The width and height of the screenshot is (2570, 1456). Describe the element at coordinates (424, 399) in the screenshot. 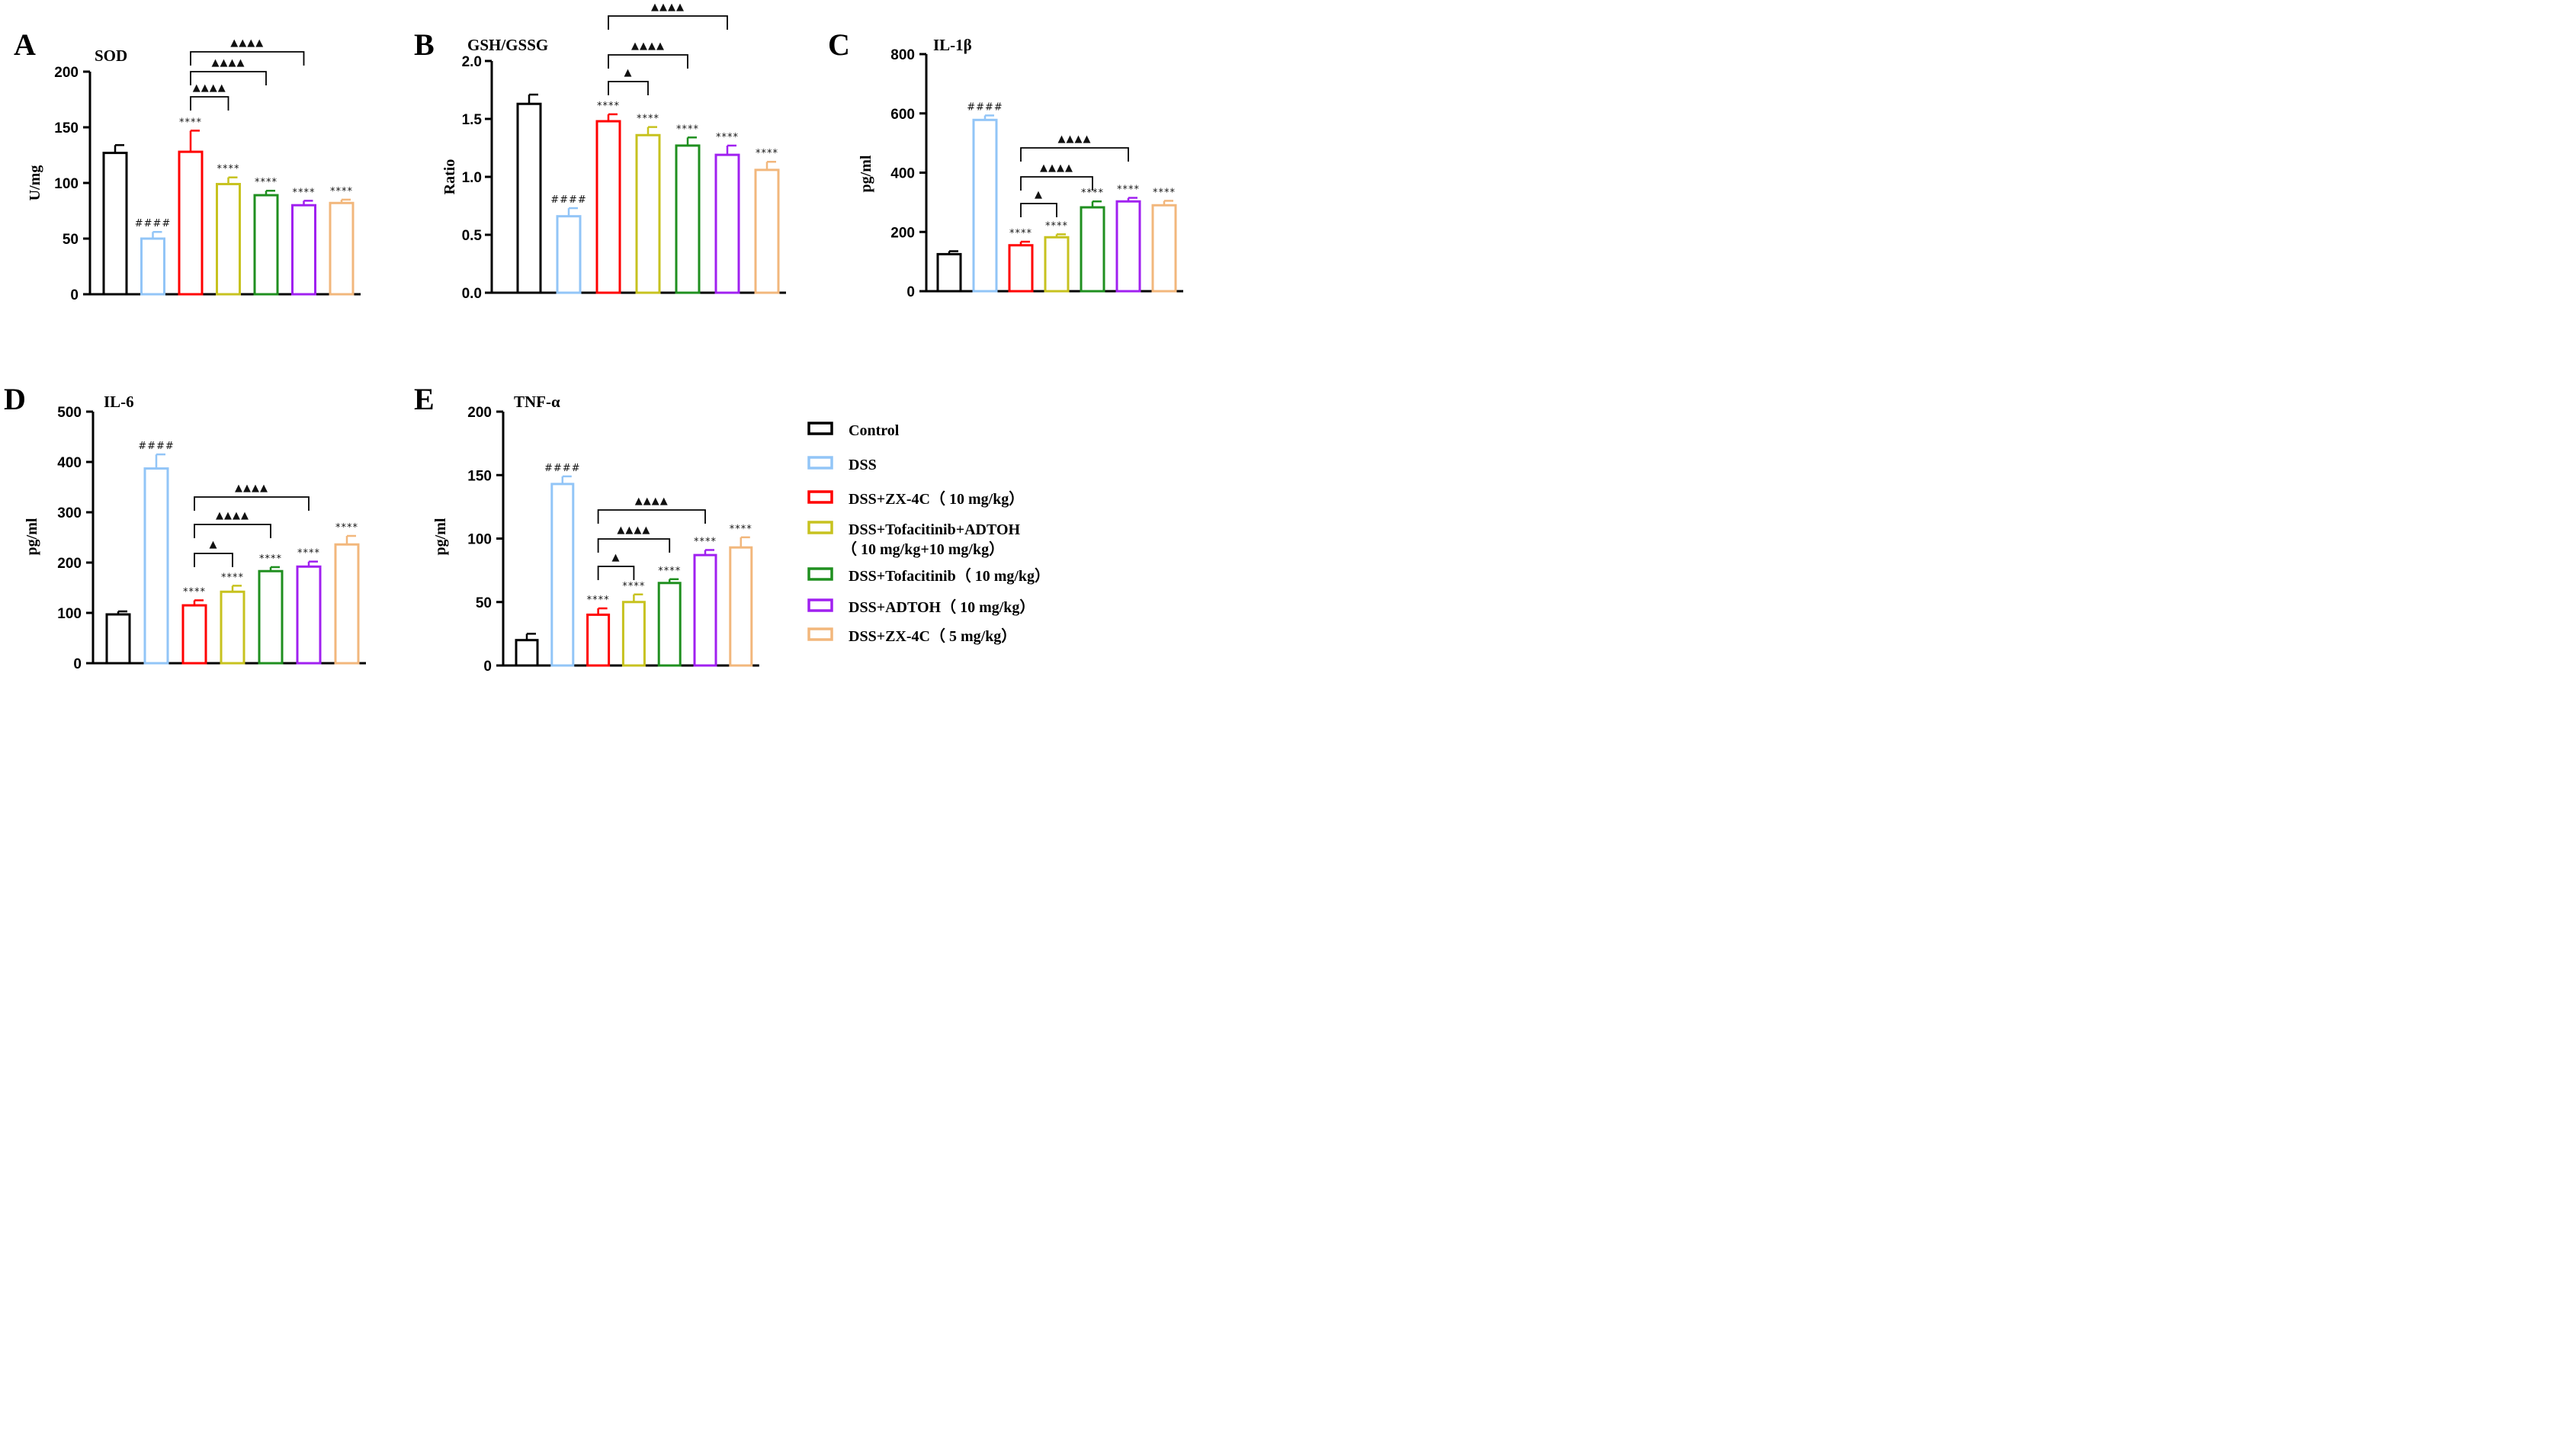

I see `panel-letter: E` at that location.